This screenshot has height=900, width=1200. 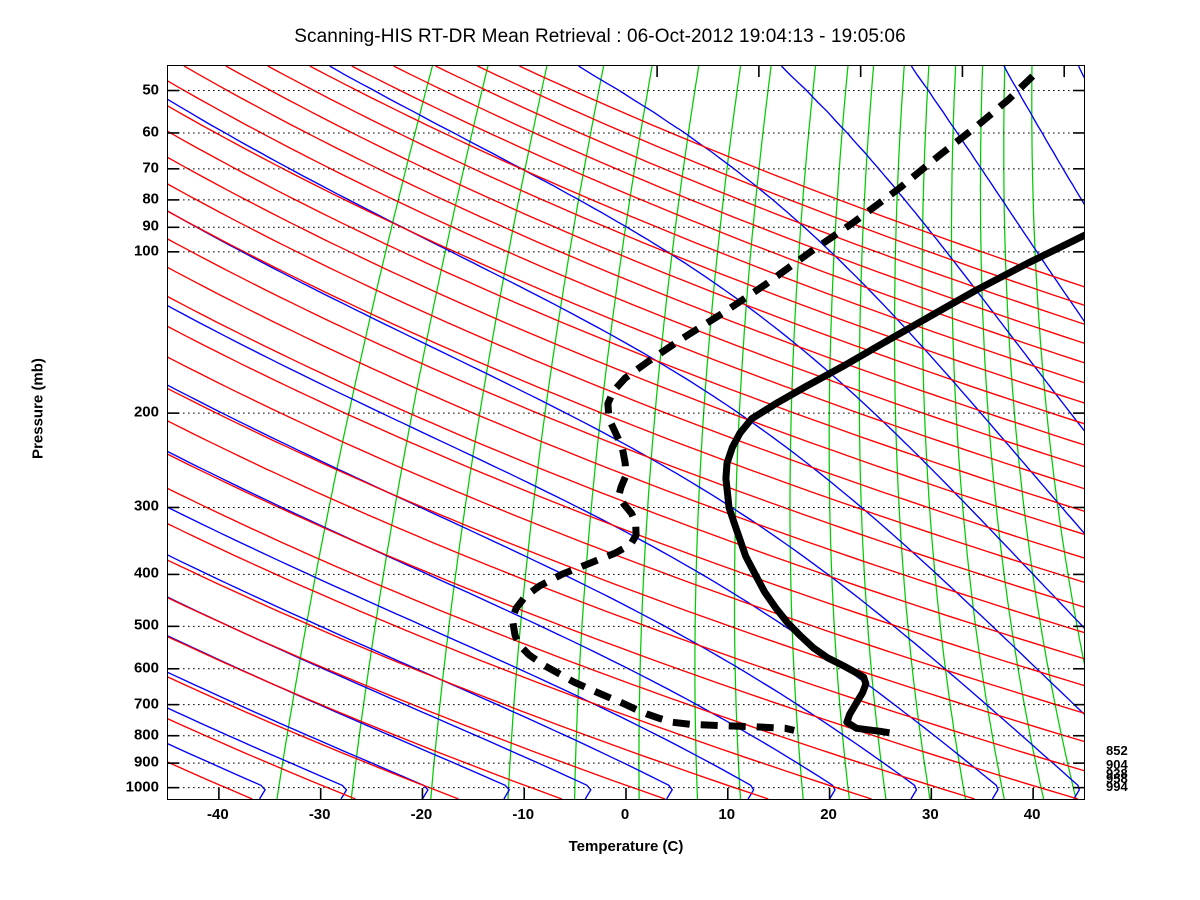 What do you see at coordinates (930, 814) in the screenshot?
I see `x-tick-label-30: 30` at bounding box center [930, 814].